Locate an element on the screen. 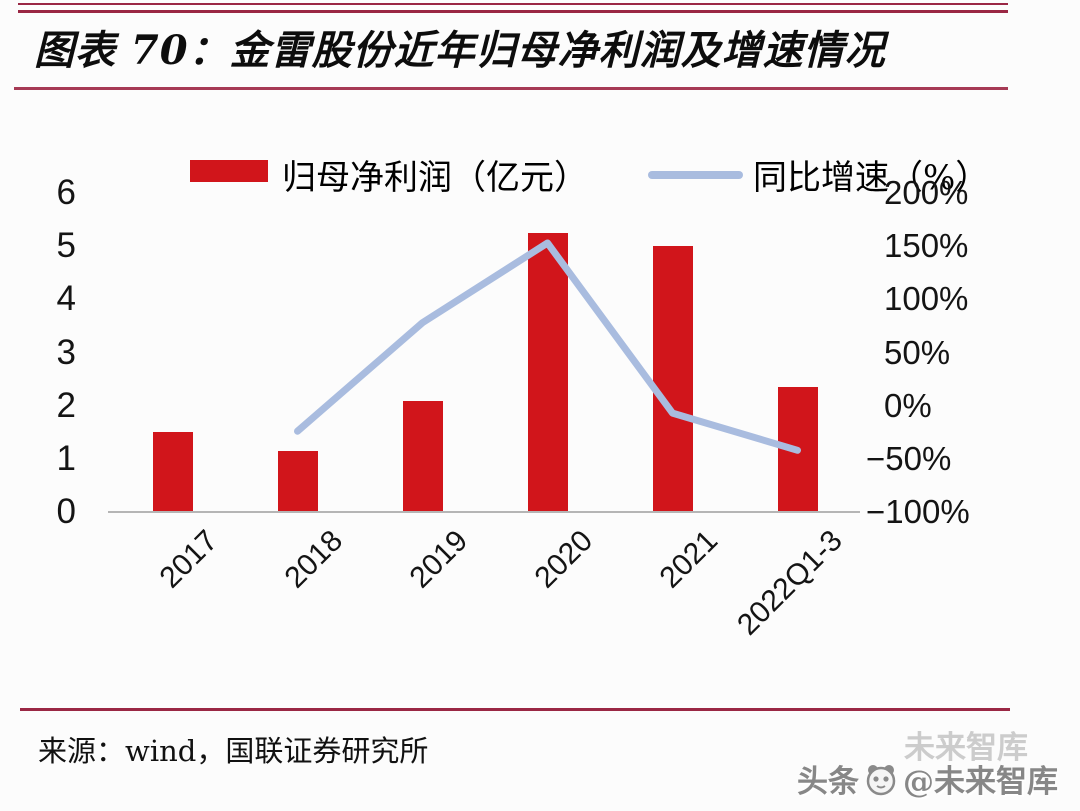  bar-2017 is located at coordinates (172, 472).